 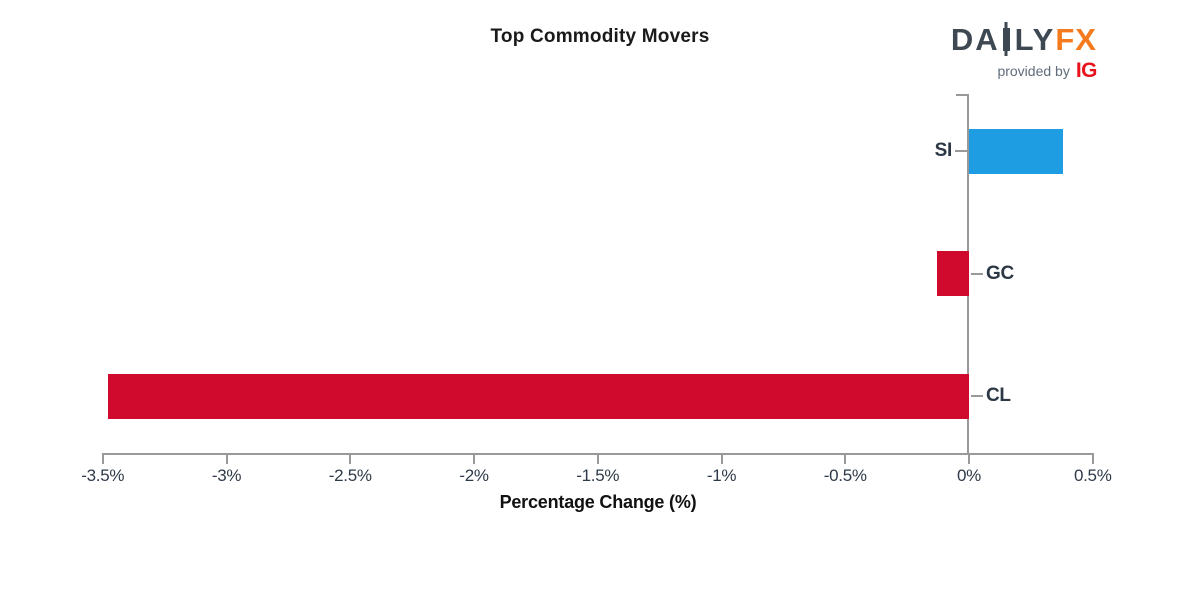 What do you see at coordinates (1035, 39) in the screenshot?
I see `logo-text-ly: LY` at bounding box center [1035, 39].